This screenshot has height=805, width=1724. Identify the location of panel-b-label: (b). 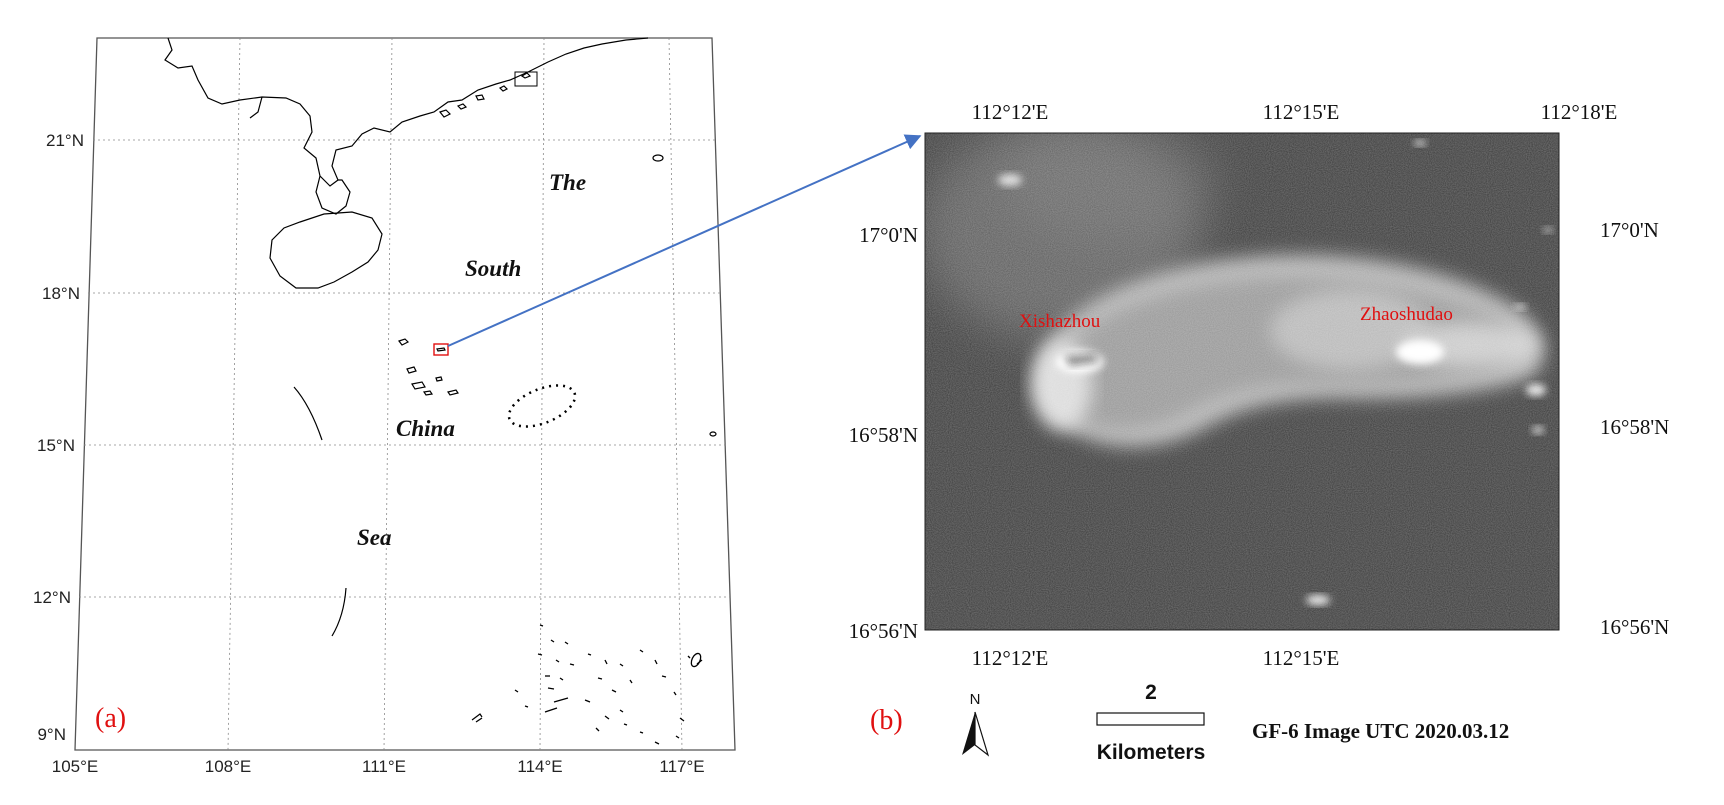
(886, 720).